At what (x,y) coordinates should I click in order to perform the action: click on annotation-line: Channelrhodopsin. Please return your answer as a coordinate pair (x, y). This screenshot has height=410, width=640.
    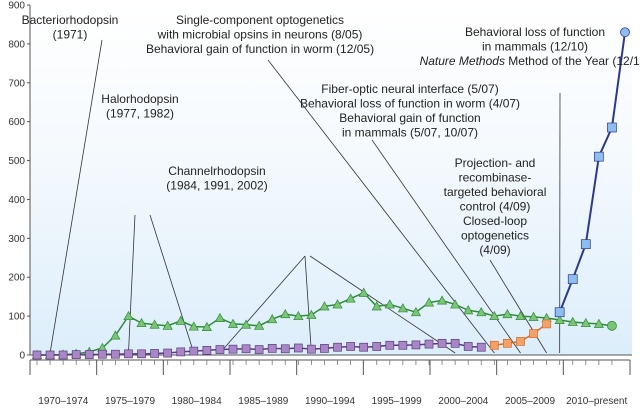
    Looking at the image, I should click on (216, 171).